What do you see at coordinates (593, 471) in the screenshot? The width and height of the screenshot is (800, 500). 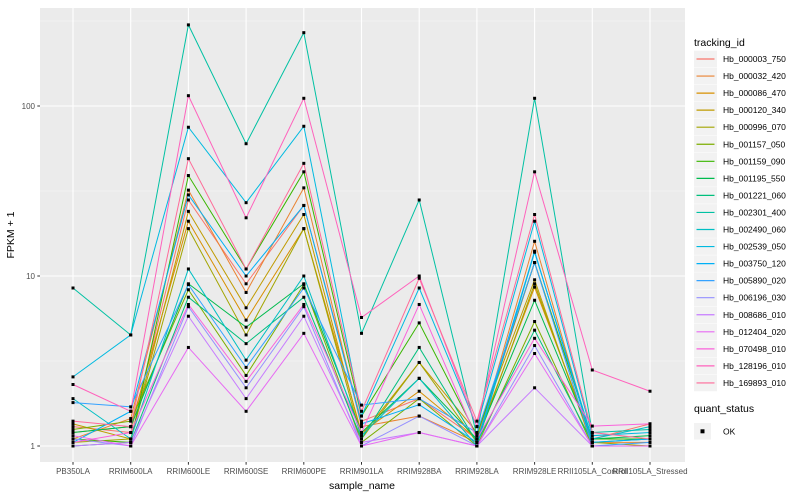 I see `x-tick-label: RRII105LA_Control` at bounding box center [593, 471].